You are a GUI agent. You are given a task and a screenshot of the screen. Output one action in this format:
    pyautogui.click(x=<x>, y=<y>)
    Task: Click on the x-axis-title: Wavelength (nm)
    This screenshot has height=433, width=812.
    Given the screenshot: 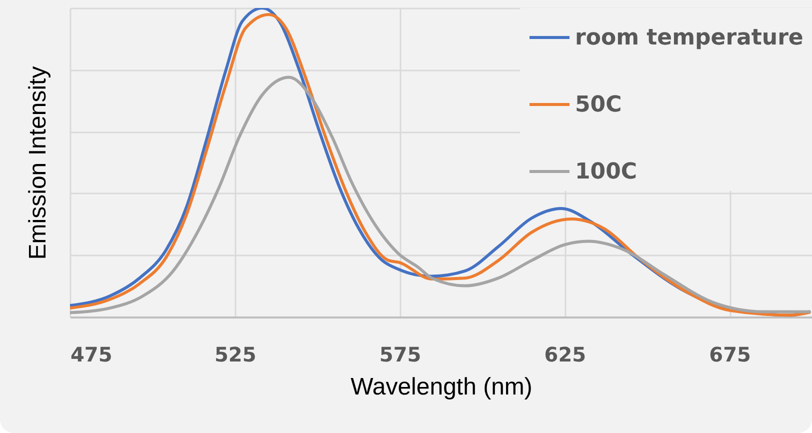 What is the action you would take?
    pyautogui.click(x=441, y=387)
    